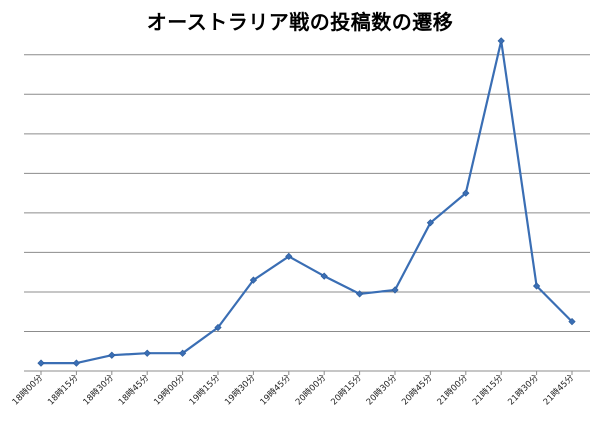  Describe the element at coordinates (488, 390) in the screenshot. I see `x-tick-label: 21時15分` at that location.